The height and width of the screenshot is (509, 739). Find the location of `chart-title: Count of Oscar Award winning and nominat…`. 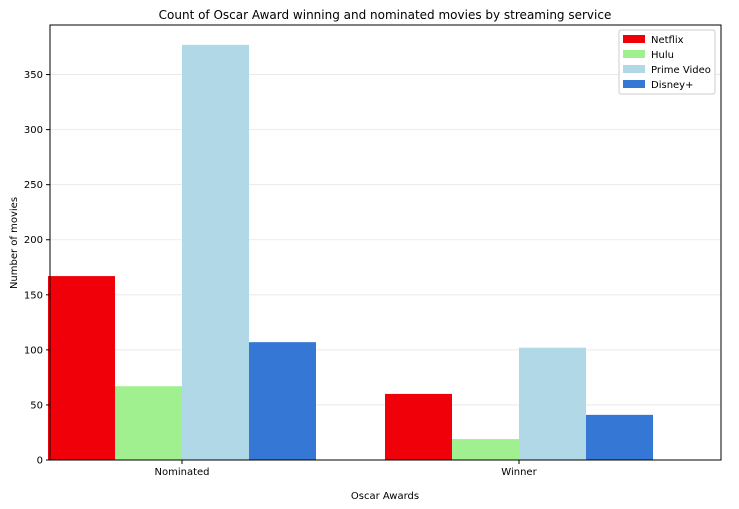

chart-title: Count of Oscar Award winning and nominat… is located at coordinates (385, 15).